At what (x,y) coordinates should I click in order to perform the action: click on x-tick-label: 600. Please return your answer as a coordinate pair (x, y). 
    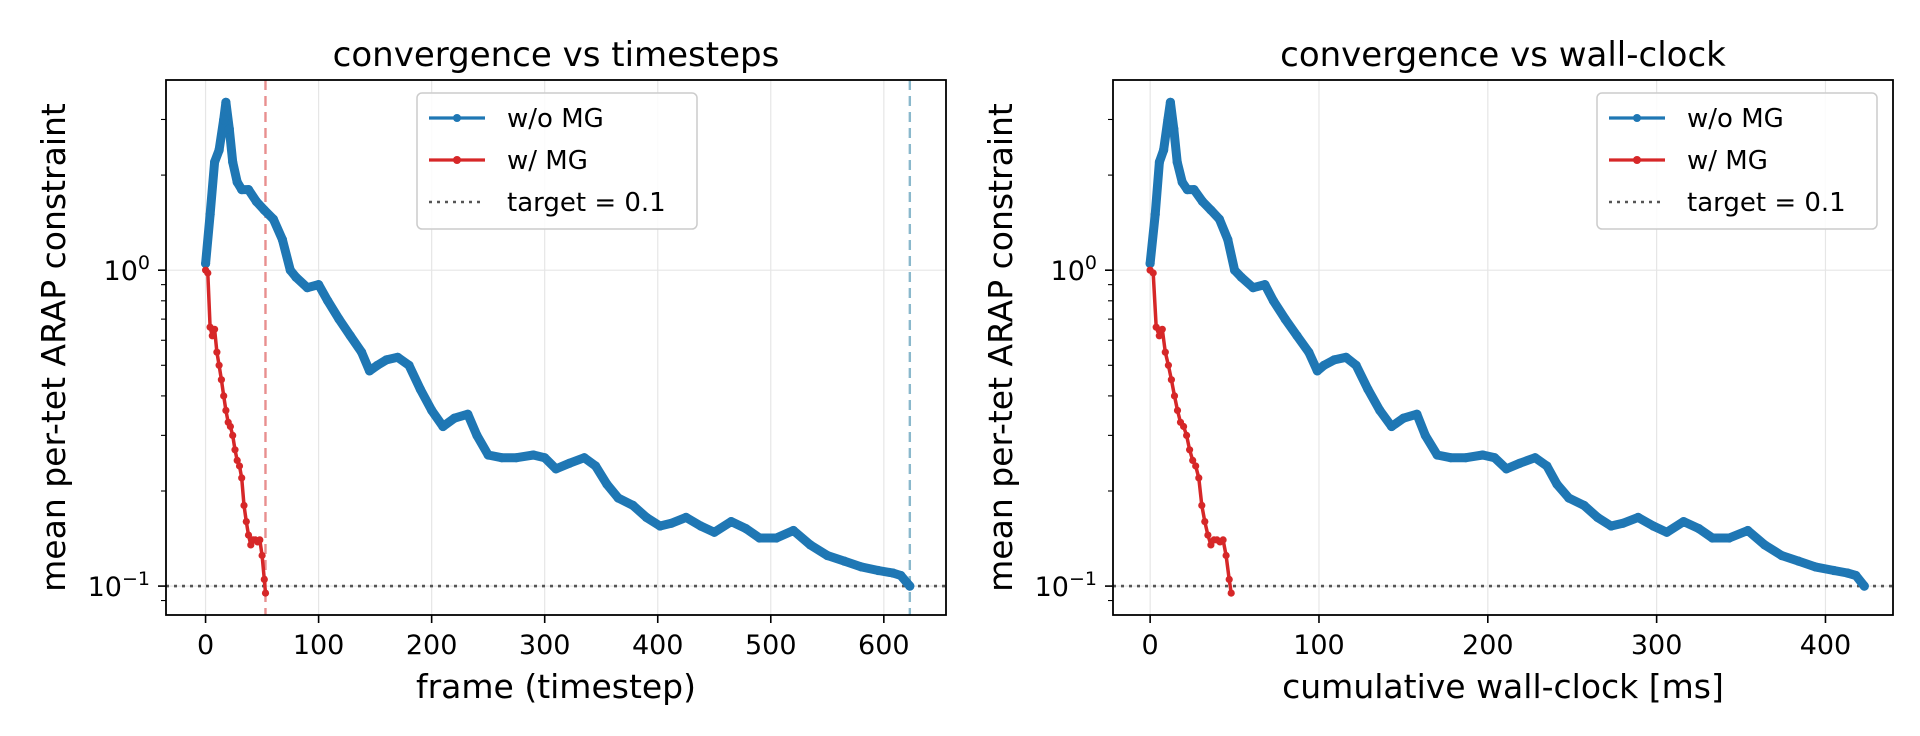
    Looking at the image, I should click on (884, 645).